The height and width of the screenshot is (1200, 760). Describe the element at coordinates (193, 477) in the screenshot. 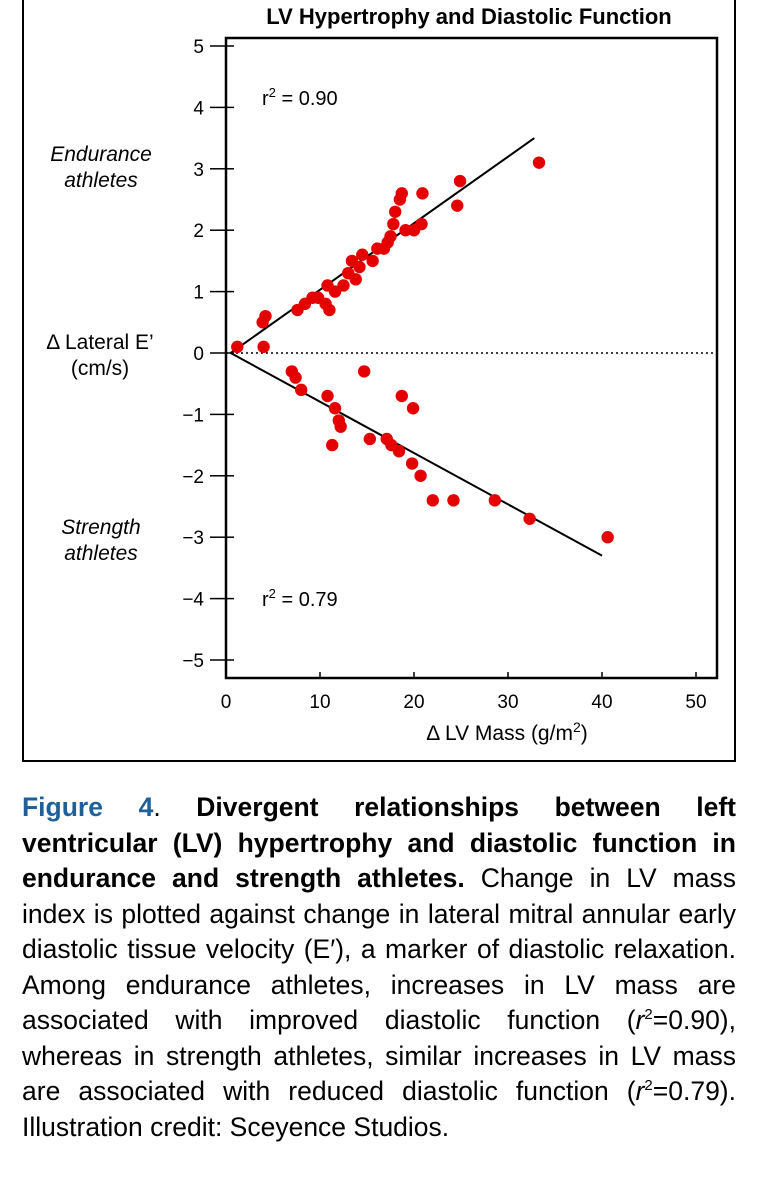

I see `y-tick-label: −2` at that location.